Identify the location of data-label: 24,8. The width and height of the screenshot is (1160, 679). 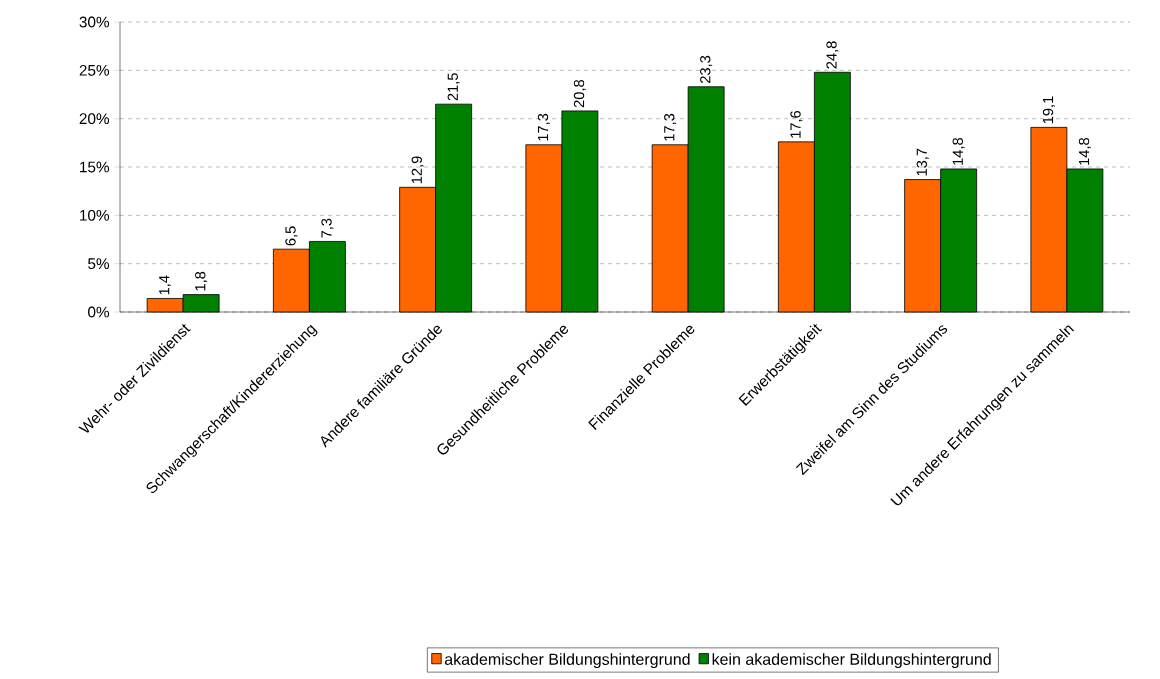
(832, 55).